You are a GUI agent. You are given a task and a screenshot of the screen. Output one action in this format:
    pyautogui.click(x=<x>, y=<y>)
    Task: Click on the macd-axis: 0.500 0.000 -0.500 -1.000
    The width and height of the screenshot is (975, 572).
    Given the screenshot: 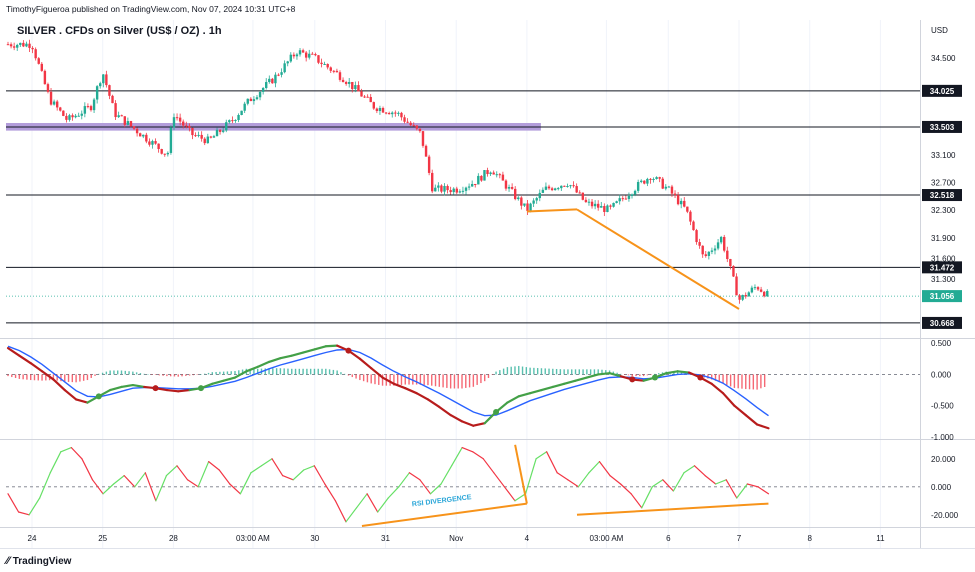 What is the action you would take?
    pyautogui.click(x=942, y=390)
    